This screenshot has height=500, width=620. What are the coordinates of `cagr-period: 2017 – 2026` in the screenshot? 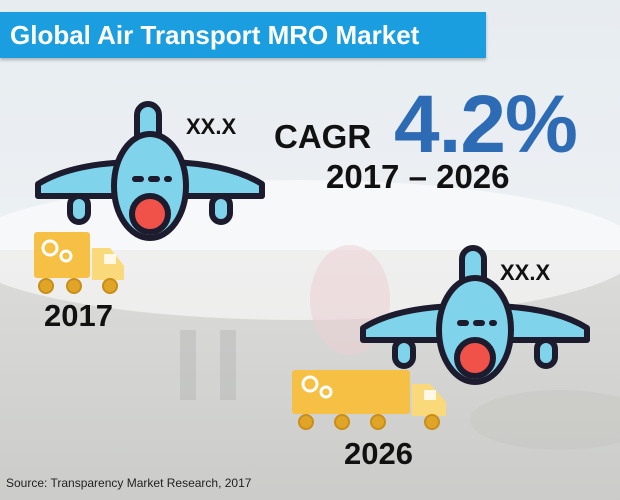 It's located at (418, 176).